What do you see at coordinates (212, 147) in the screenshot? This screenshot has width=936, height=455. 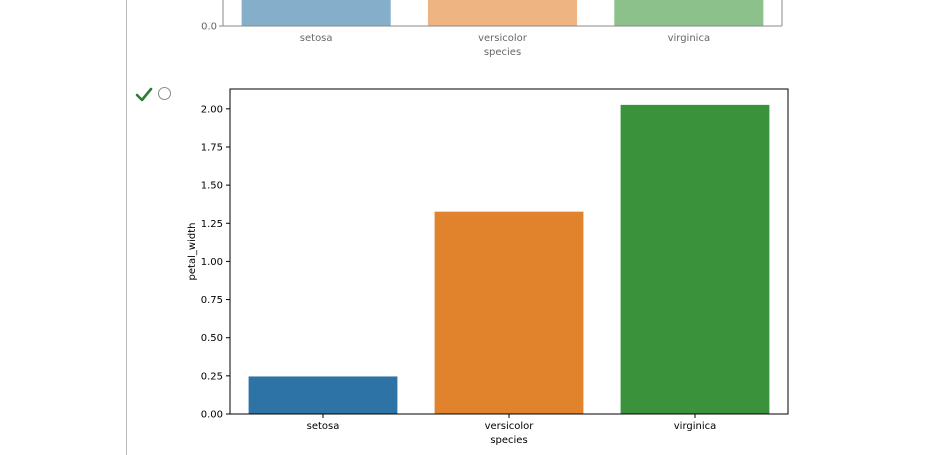 I see `y-tick-label: 1.75` at bounding box center [212, 147].